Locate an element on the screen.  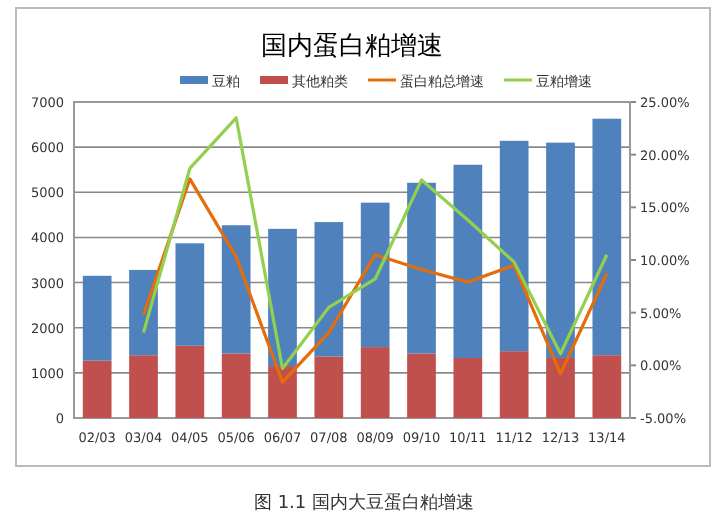
chart-title: 国内蛋白粕增速 is located at coordinates (352, 47).